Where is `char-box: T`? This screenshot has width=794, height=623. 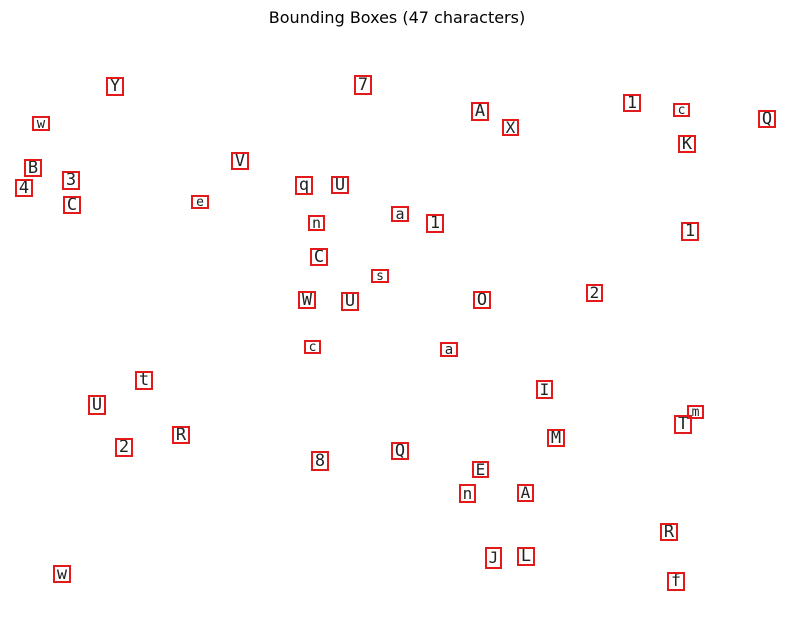 char-box: T is located at coordinates (683, 424).